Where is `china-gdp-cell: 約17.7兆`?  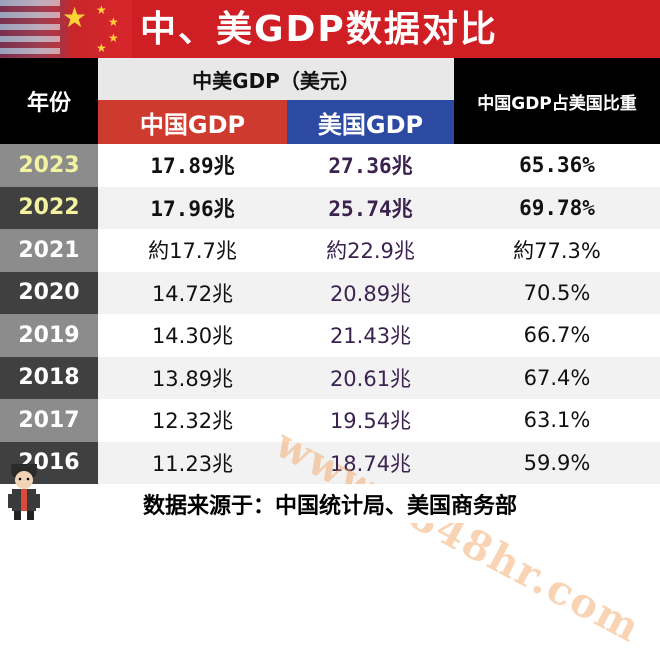
china-gdp-cell: 約17.7兆 is located at coordinates (192, 251).